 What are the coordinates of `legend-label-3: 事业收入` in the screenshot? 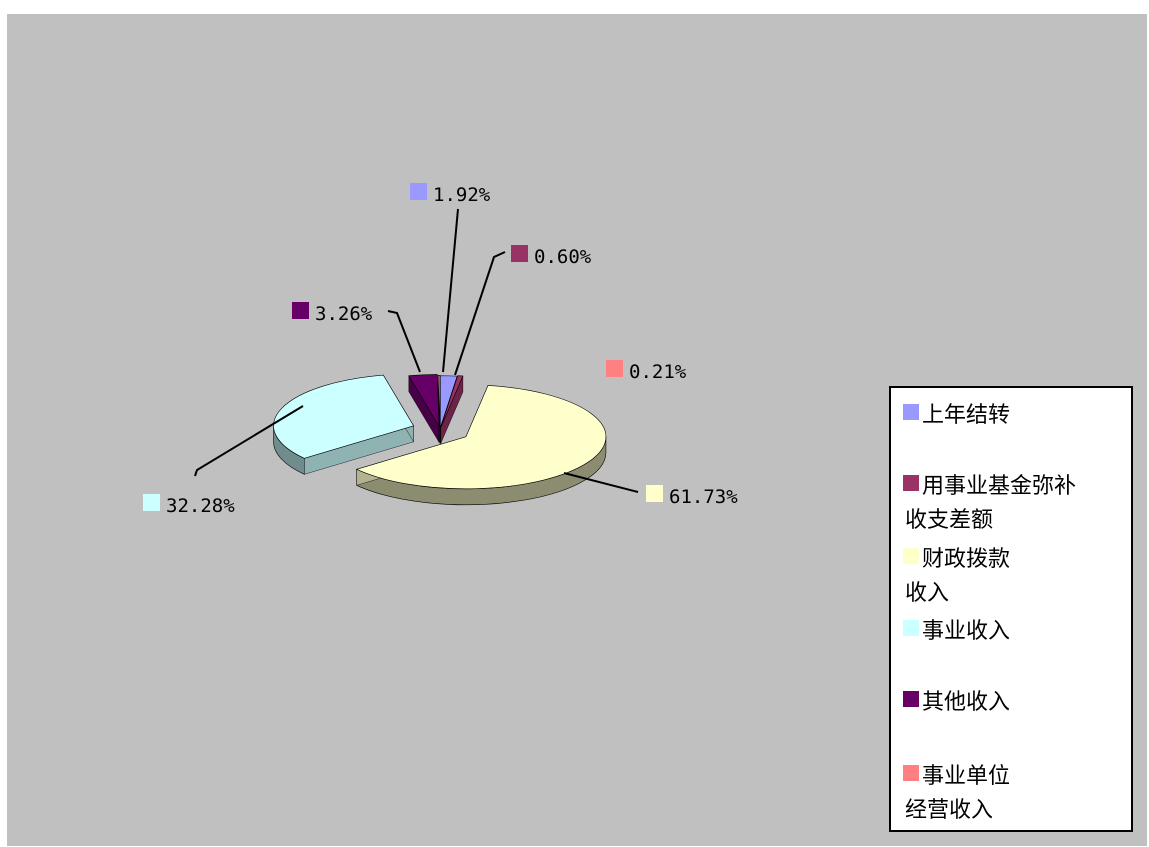 It's located at (966, 631).